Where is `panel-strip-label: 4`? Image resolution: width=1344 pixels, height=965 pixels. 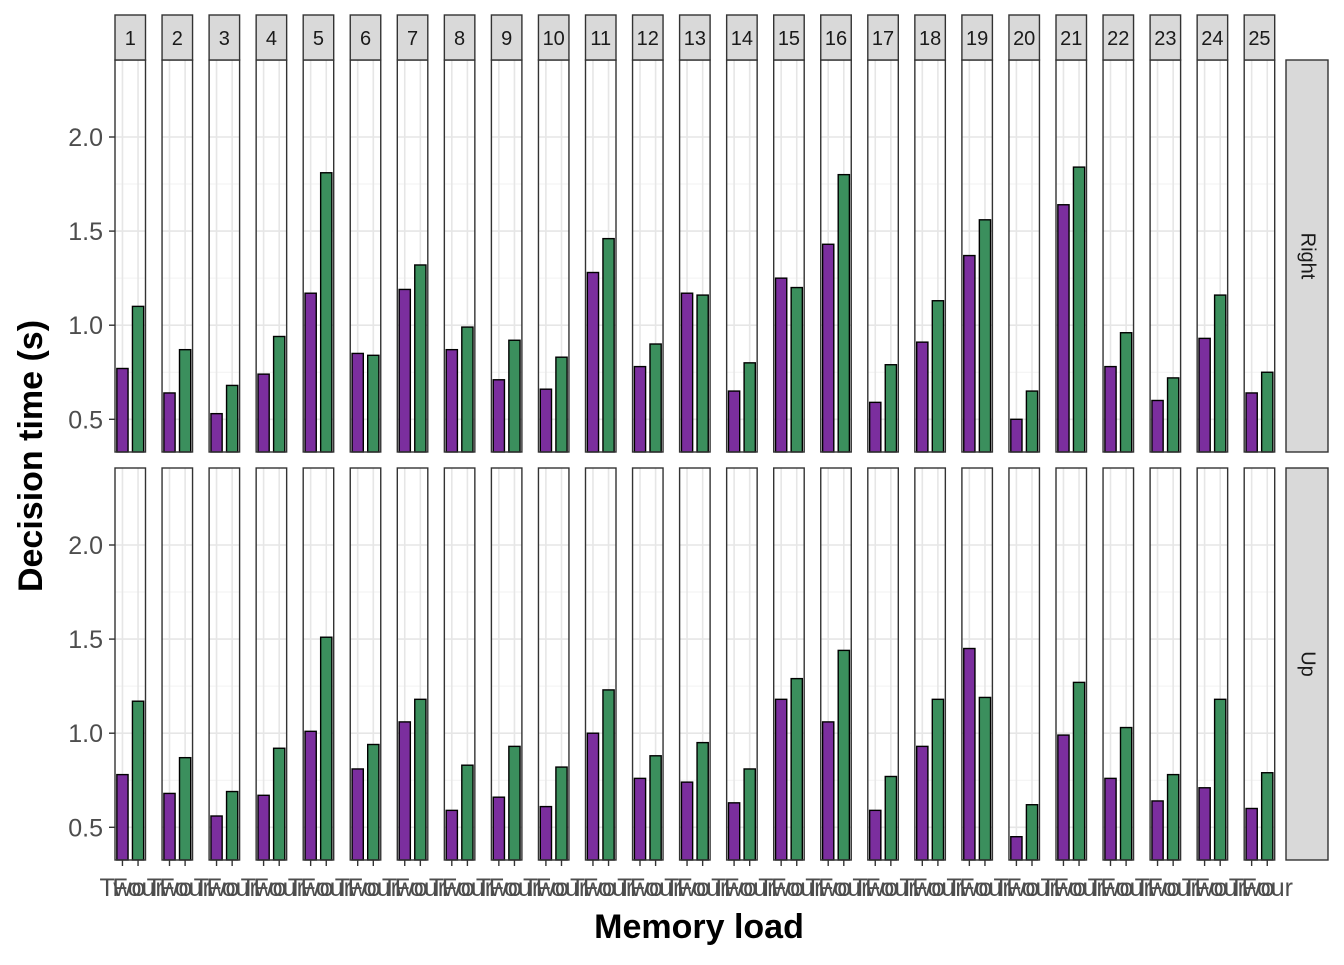 panel-strip-label: 4 is located at coordinates (271, 39).